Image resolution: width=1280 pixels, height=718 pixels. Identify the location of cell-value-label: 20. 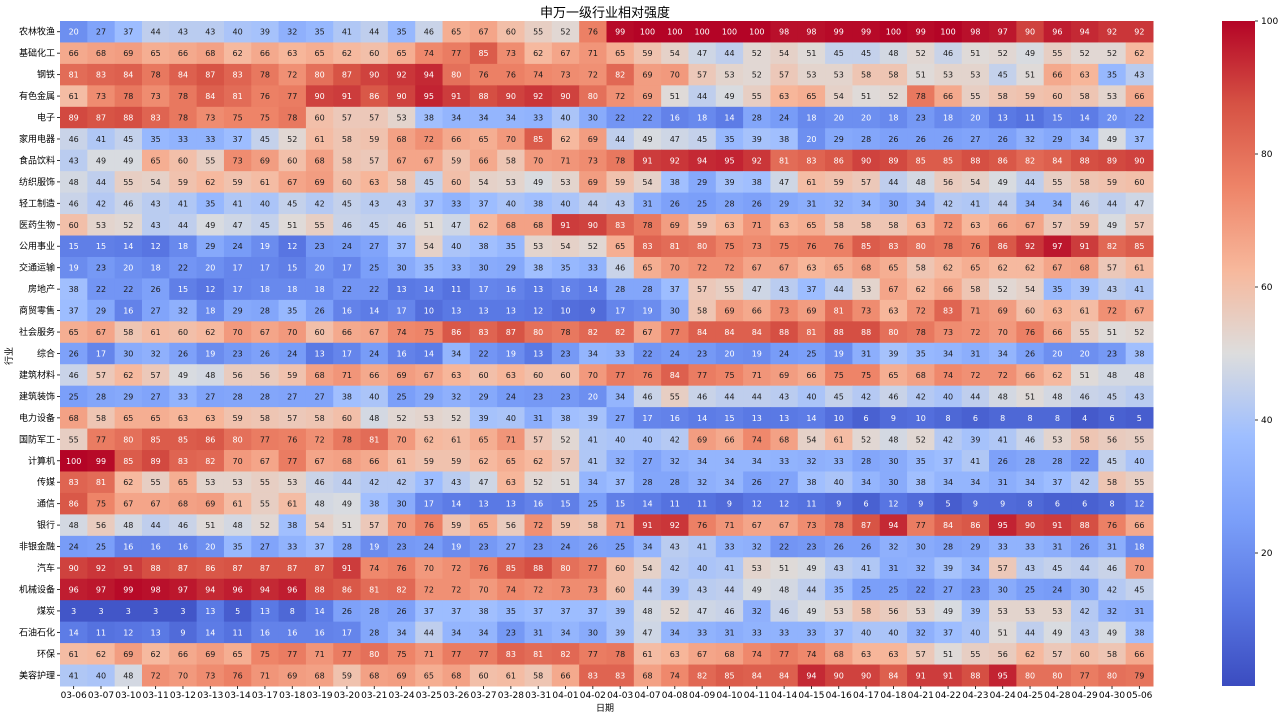
(128, 268).